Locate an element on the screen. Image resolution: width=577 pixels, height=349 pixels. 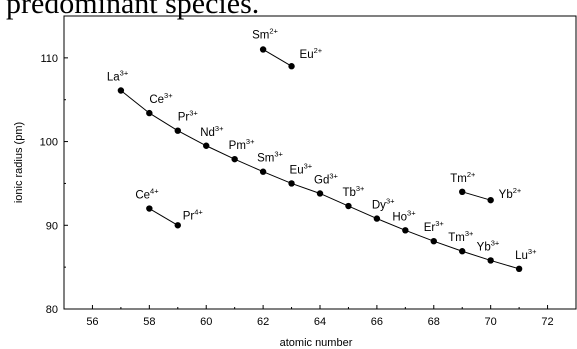
point-la3plus is located at coordinates (121, 90).